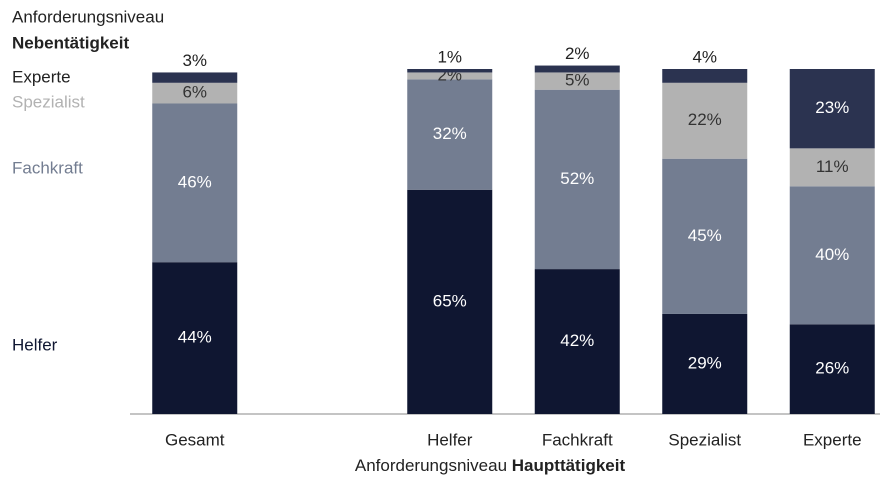  I want to click on legend-entry: Experte, so click(41, 76).